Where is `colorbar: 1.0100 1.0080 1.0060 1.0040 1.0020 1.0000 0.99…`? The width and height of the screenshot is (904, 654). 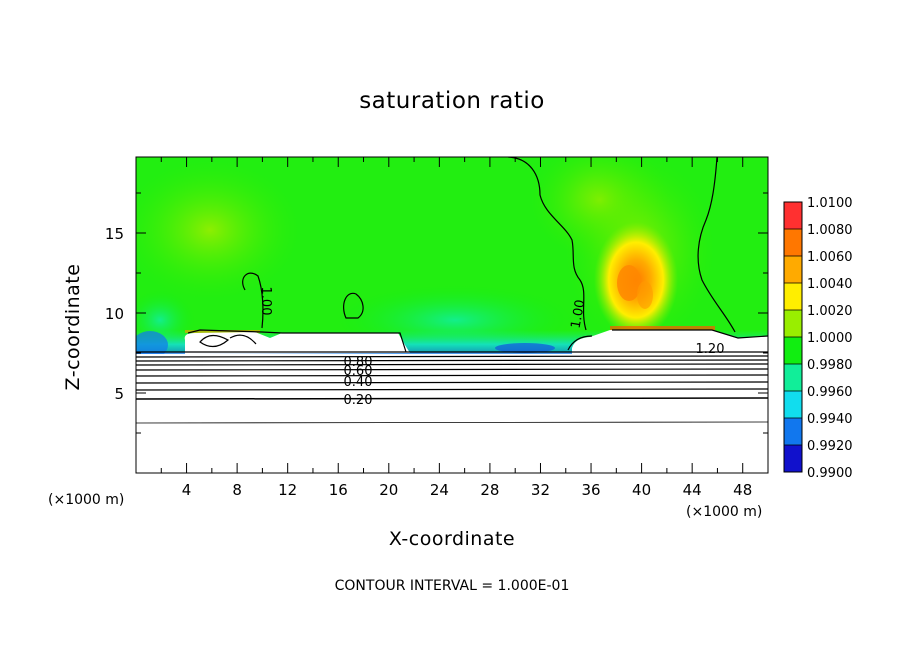 colorbar: 1.0100 1.0080 1.0060 1.0040 1.0020 1.0000 0.99… is located at coordinates (818, 338).